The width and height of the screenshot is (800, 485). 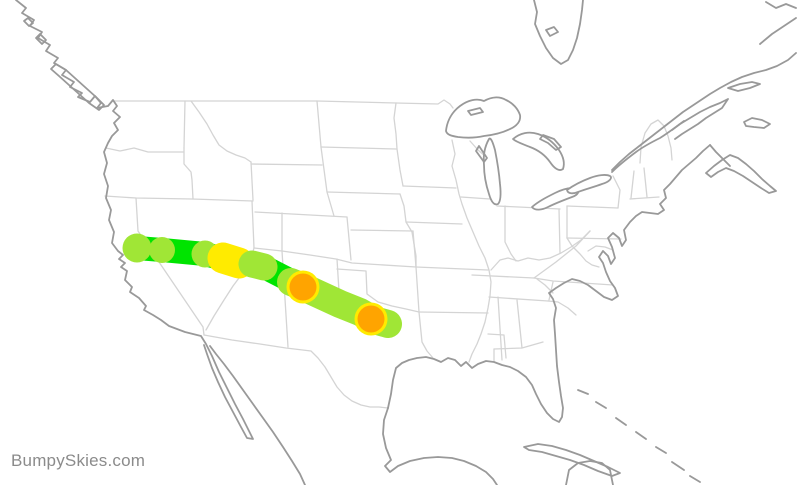 I want to click on st-lawrence-river, so click(x=648, y=146).